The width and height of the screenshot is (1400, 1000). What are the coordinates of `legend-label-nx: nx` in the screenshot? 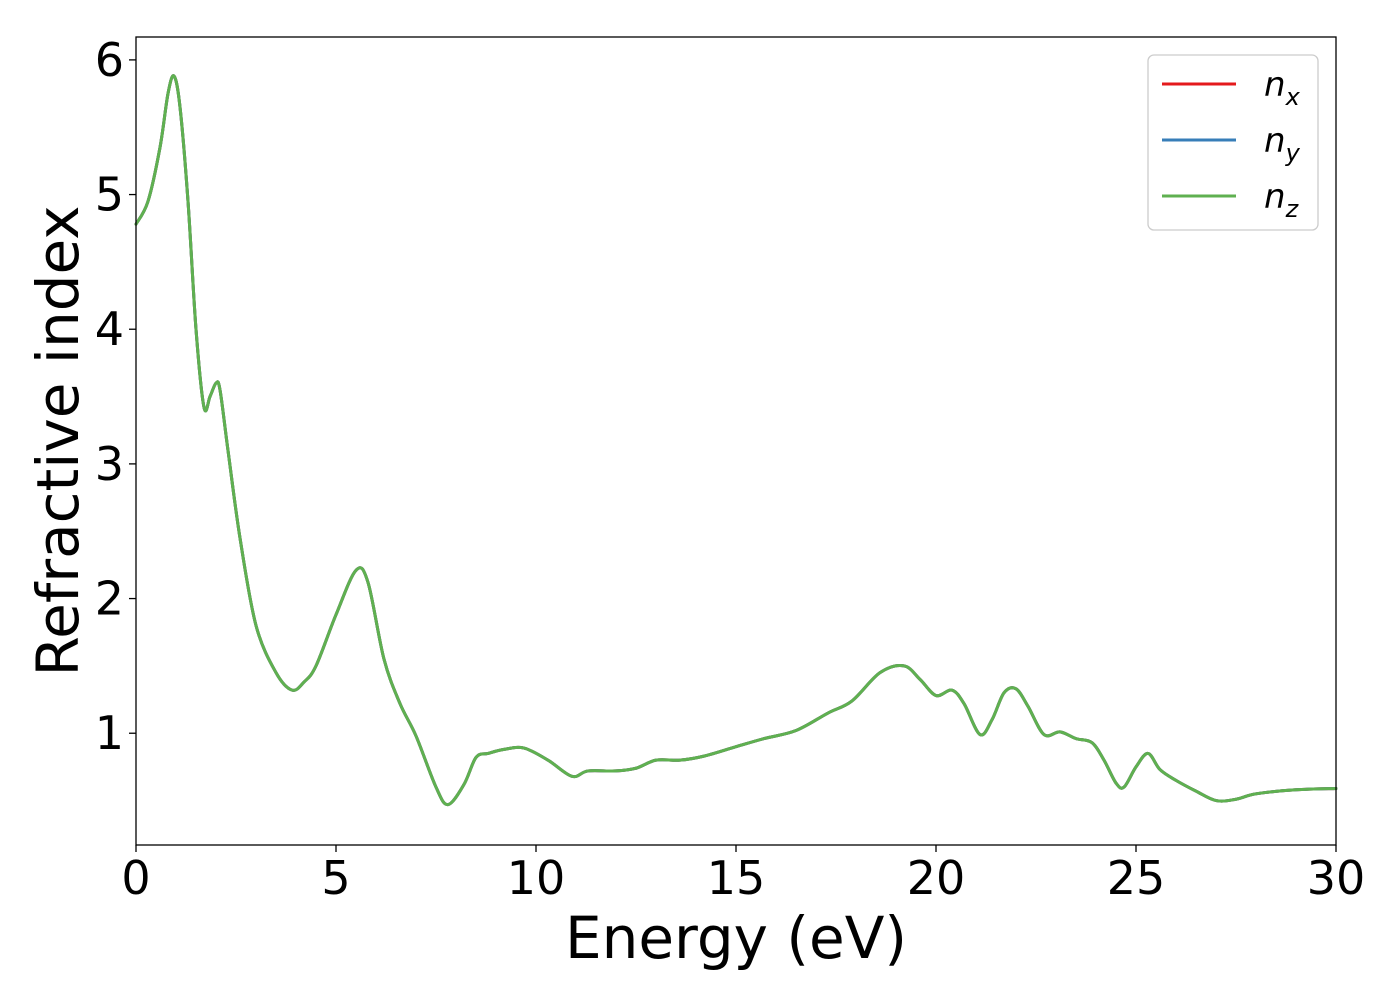 It's located at (1282, 88).